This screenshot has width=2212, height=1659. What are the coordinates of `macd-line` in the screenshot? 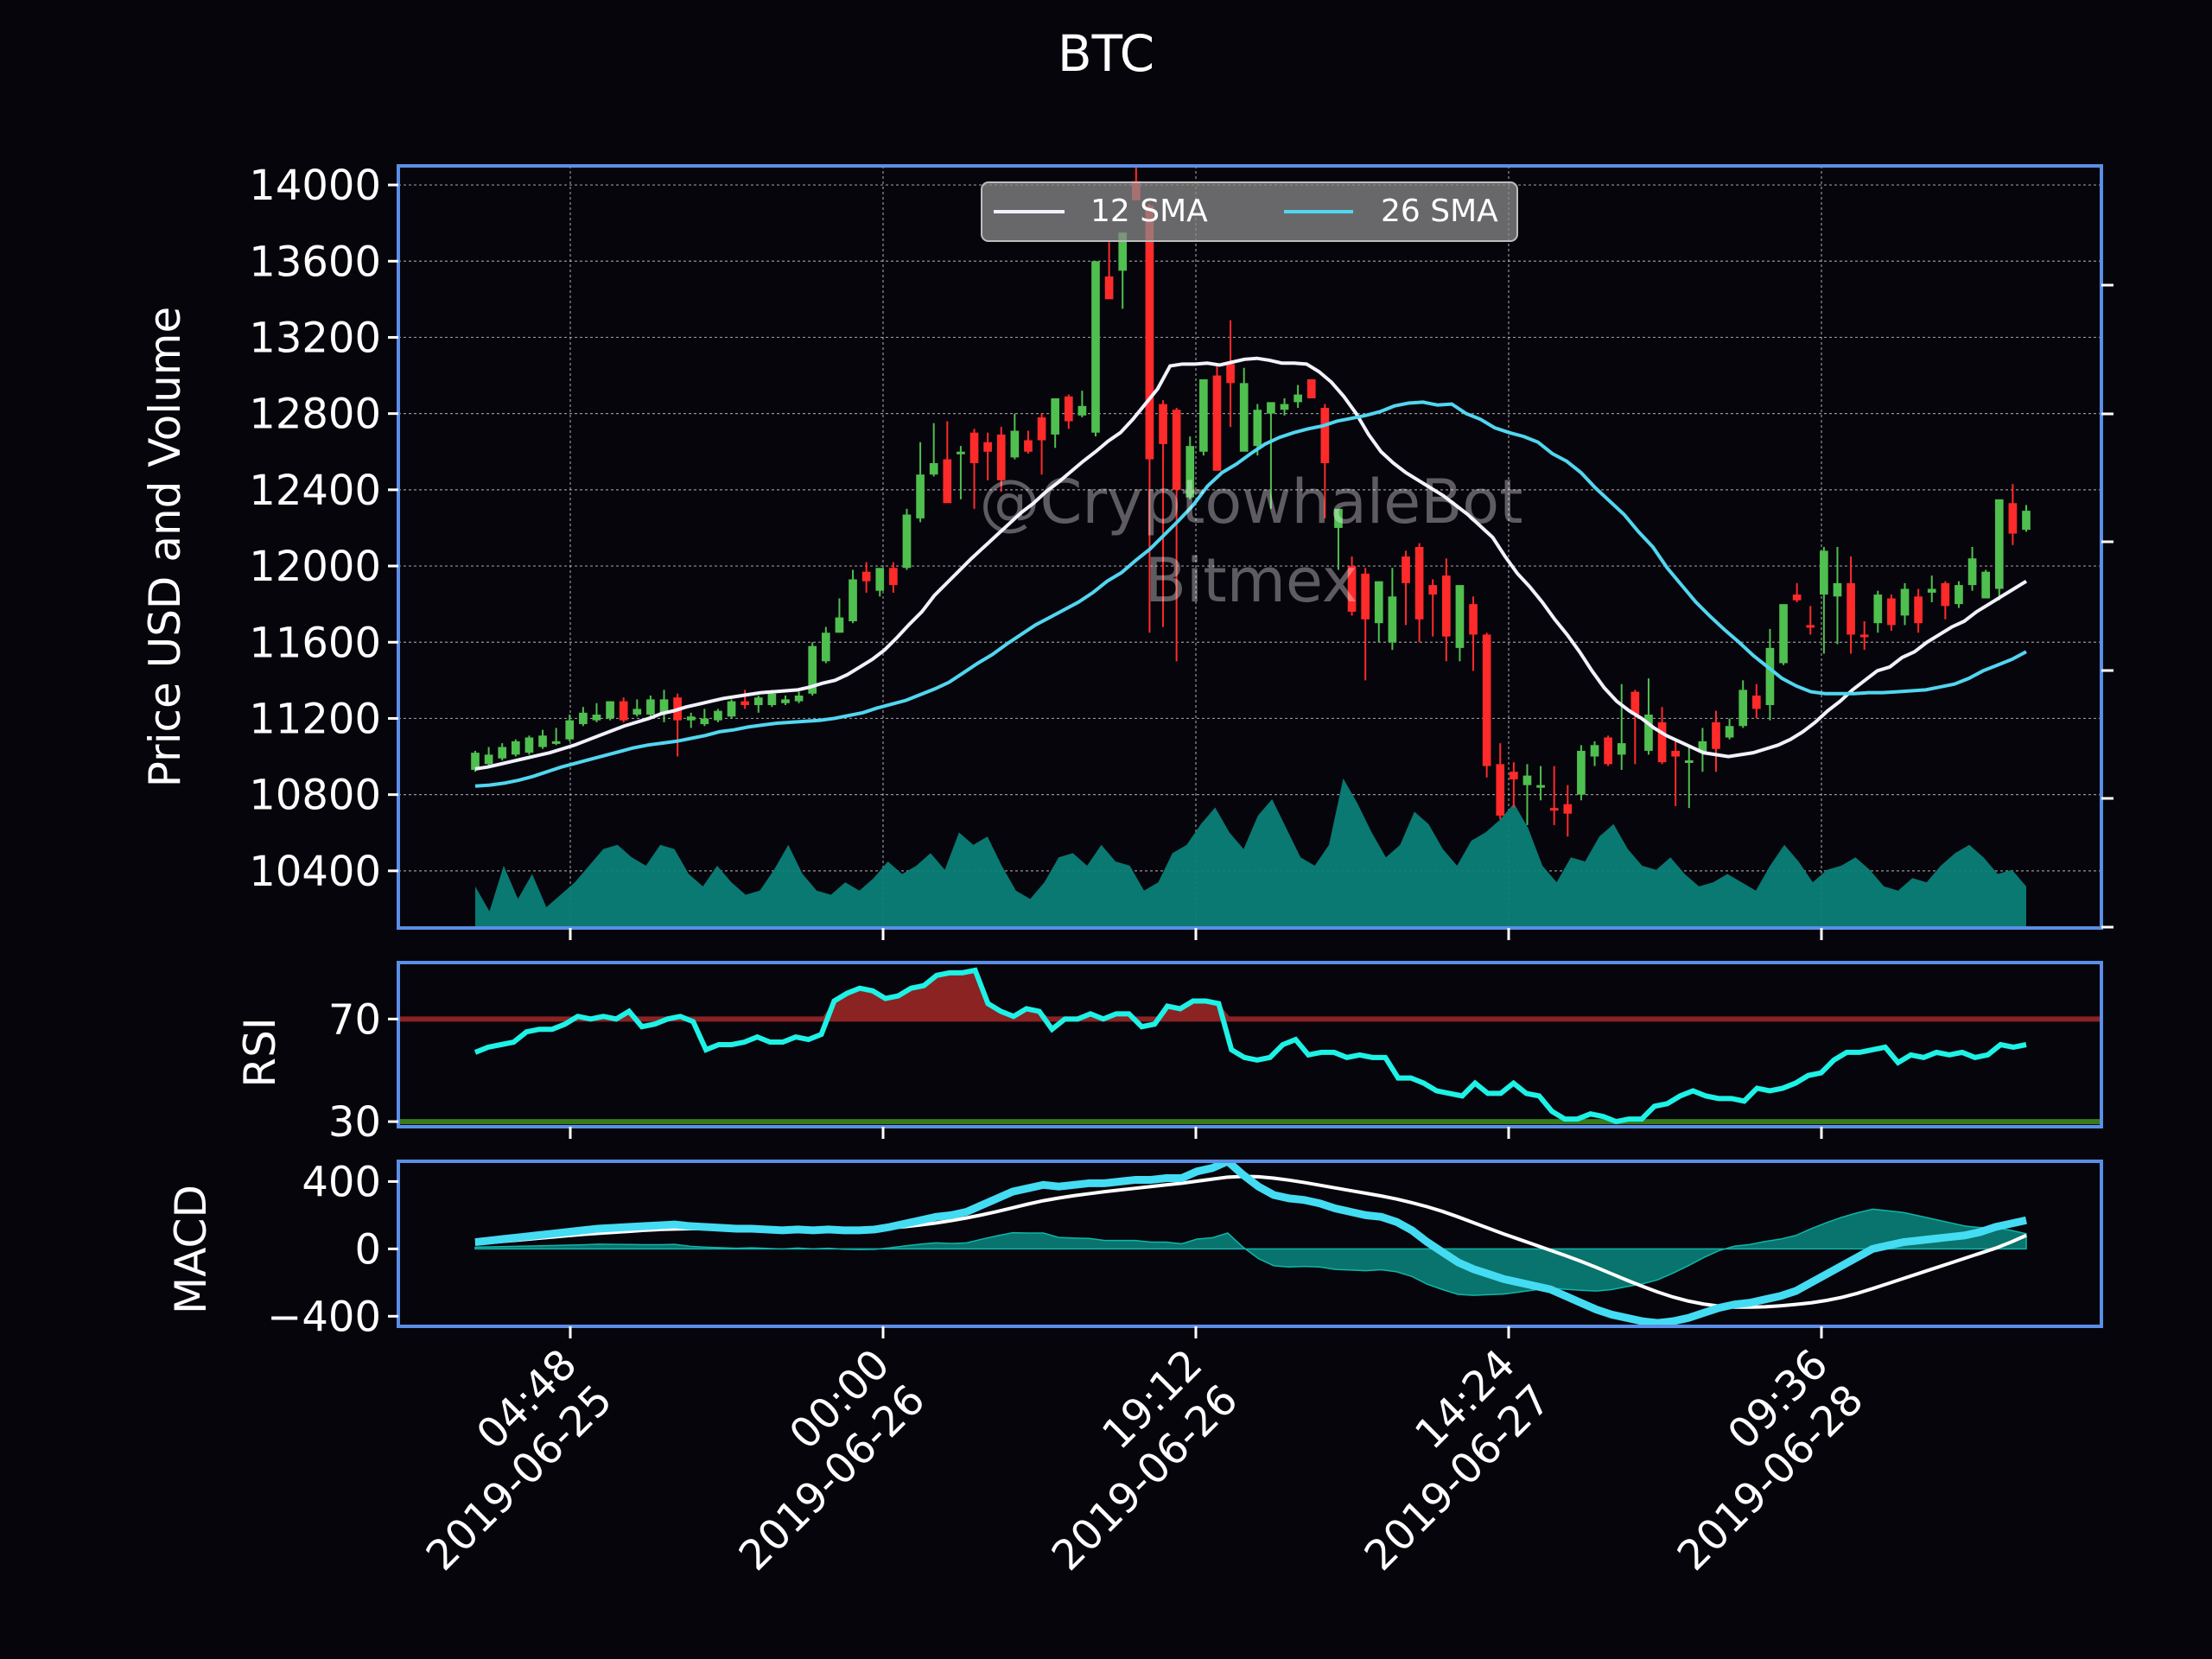 It's located at (1250, 1243).